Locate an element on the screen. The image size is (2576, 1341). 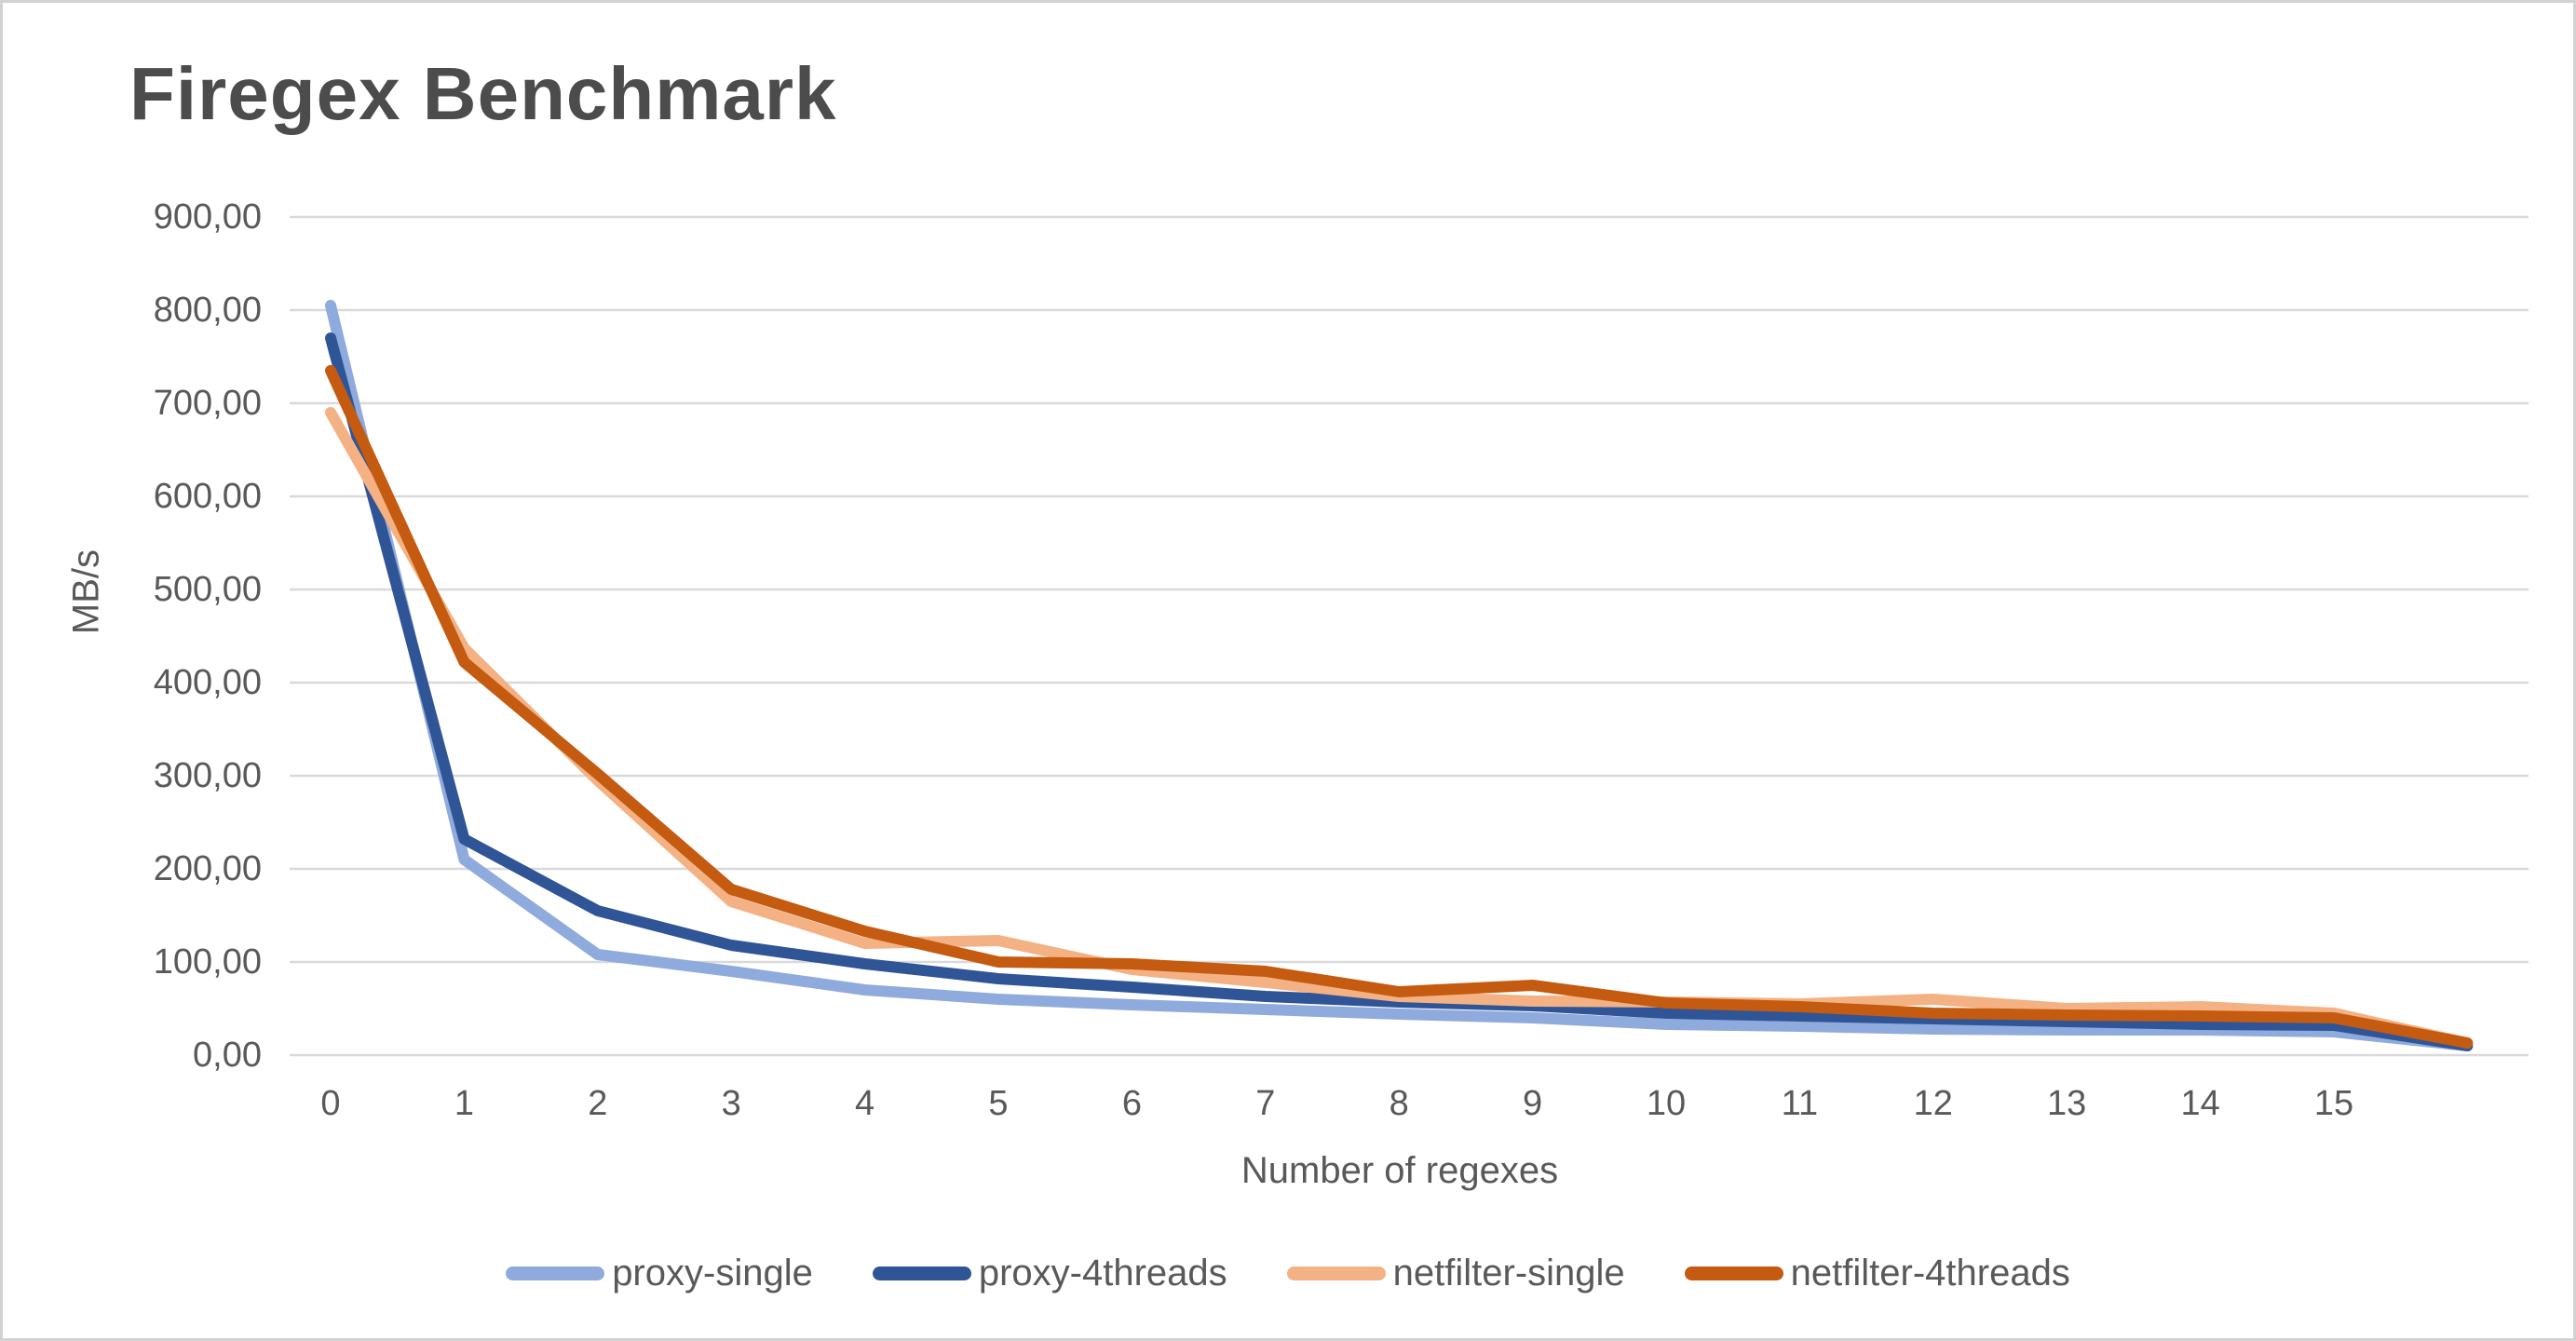
y-tick-label: 800,00 is located at coordinates (207, 310).